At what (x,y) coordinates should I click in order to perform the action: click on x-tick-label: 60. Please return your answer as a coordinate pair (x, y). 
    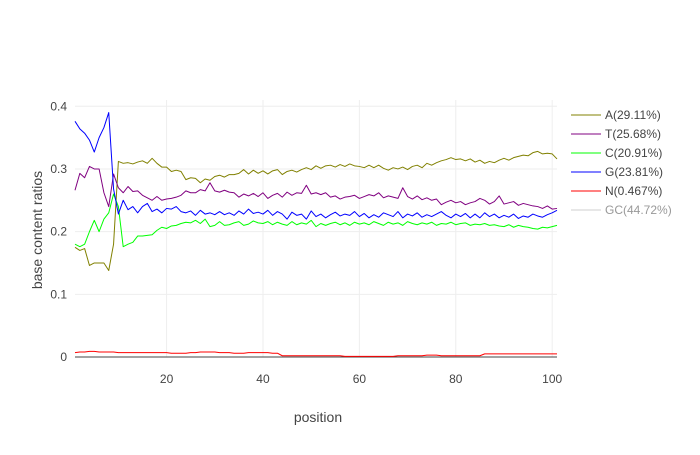
    Looking at the image, I should click on (360, 379).